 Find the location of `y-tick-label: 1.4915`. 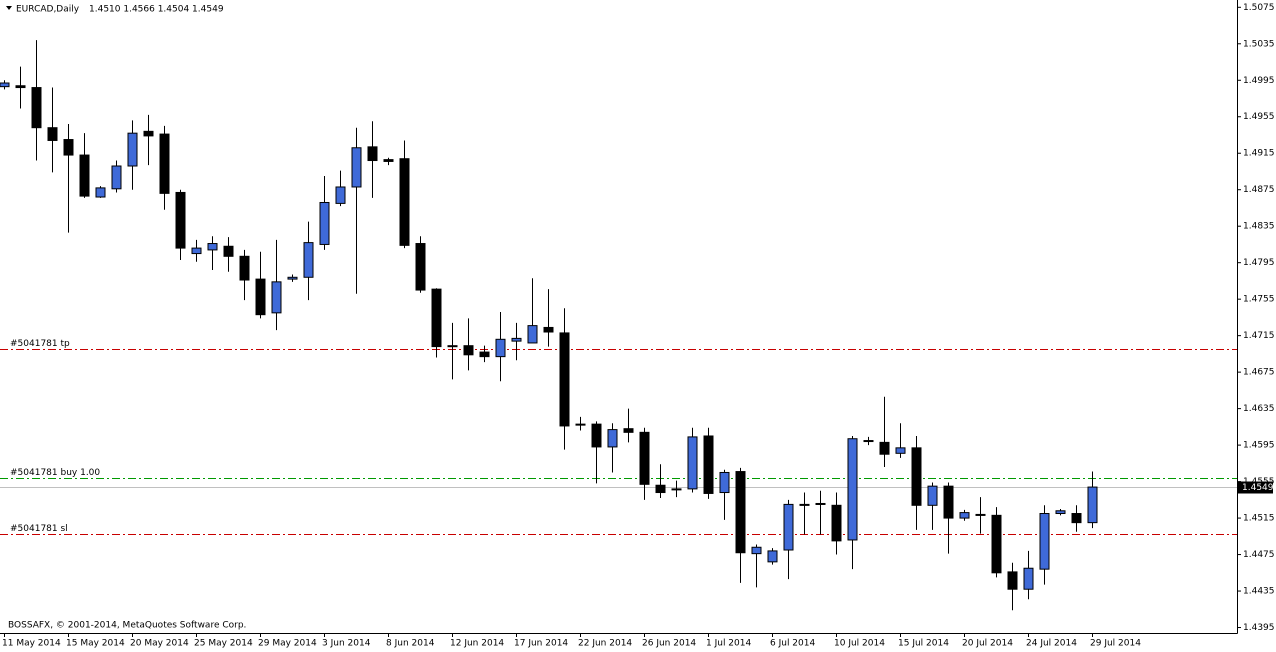

y-tick-label: 1.4915 is located at coordinates (1259, 154).